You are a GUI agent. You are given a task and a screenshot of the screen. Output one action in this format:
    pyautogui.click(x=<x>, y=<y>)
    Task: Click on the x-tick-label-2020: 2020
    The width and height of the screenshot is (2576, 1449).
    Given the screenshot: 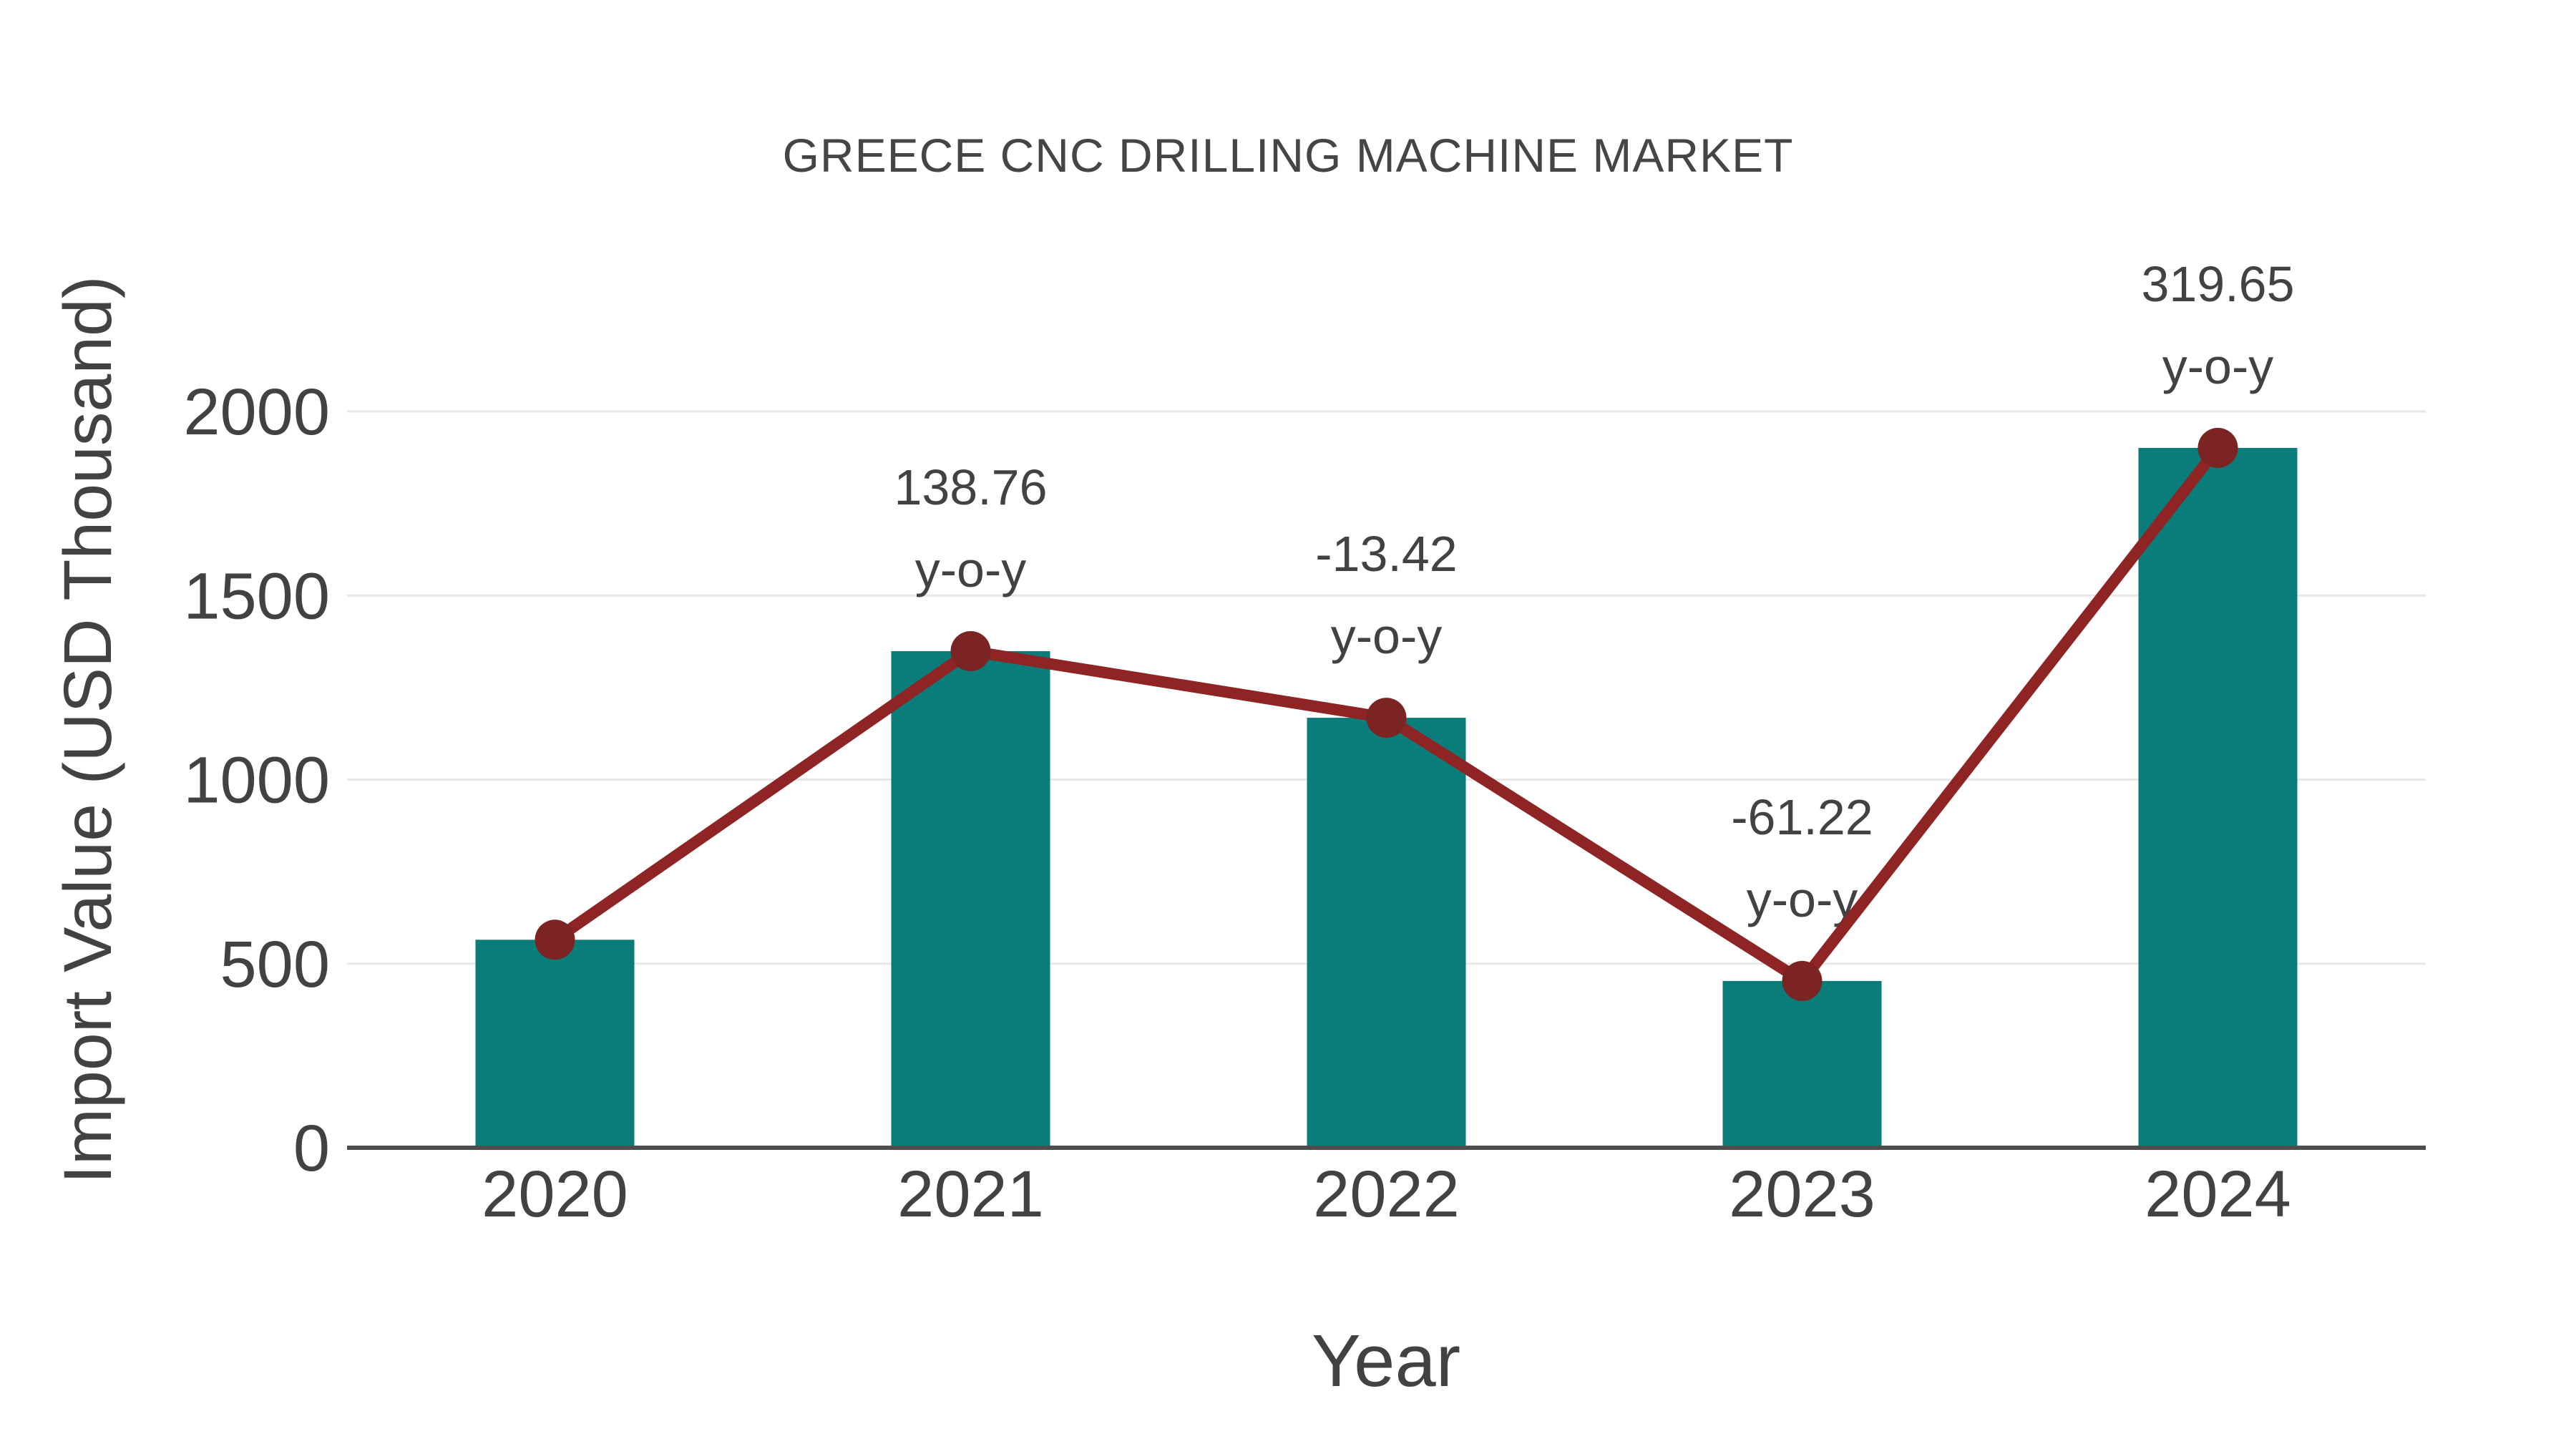 What is the action you would take?
    pyautogui.click(x=555, y=1194)
    